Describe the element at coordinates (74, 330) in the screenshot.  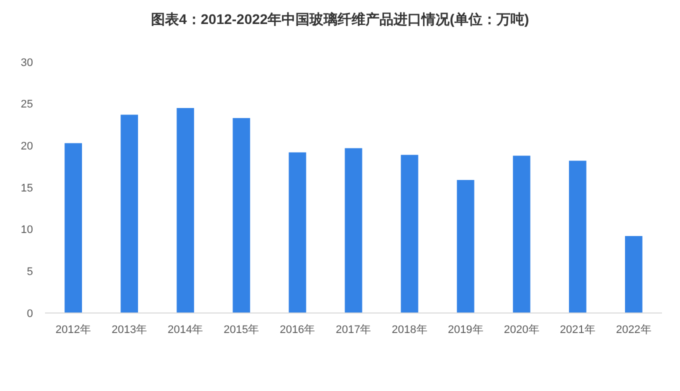
I see `x-tick-label: 2012年` at that location.